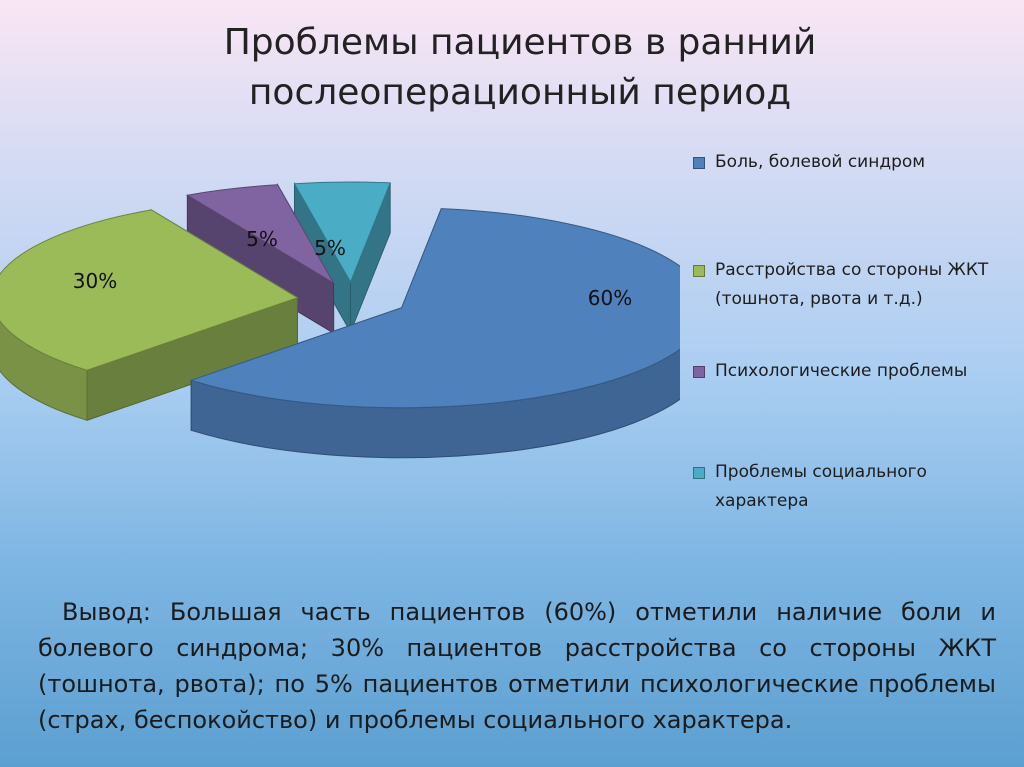 The height and width of the screenshot is (767, 1024). Describe the element at coordinates (610, 298) in the screenshot. I see `pie-data-label-pain: 60%` at that location.